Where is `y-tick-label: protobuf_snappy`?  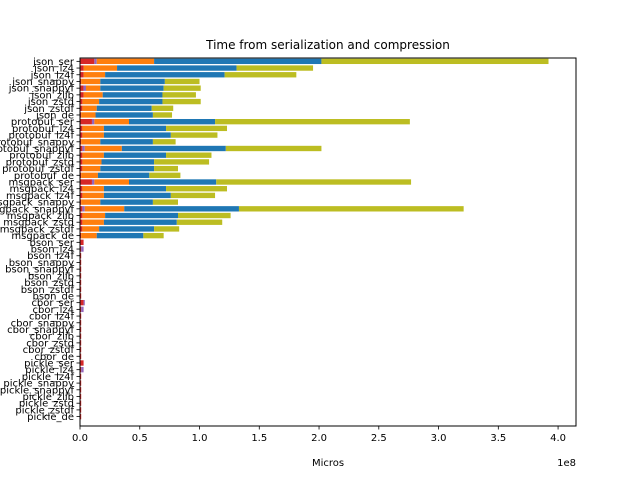 y-tick-label: protobuf_snappy is located at coordinates (37, 142).